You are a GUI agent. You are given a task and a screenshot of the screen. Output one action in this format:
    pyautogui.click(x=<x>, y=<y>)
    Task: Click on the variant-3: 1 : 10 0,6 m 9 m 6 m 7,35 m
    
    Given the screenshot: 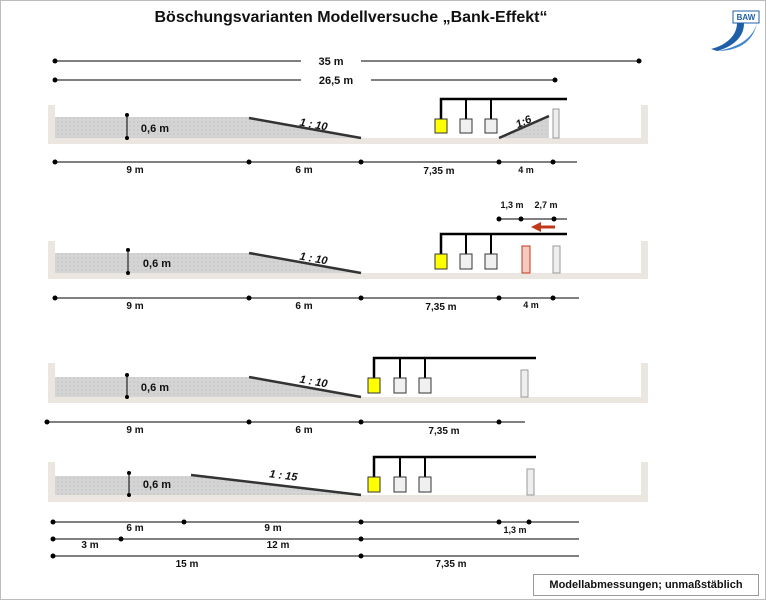 What is the action you would take?
    pyautogui.click(x=346, y=396)
    